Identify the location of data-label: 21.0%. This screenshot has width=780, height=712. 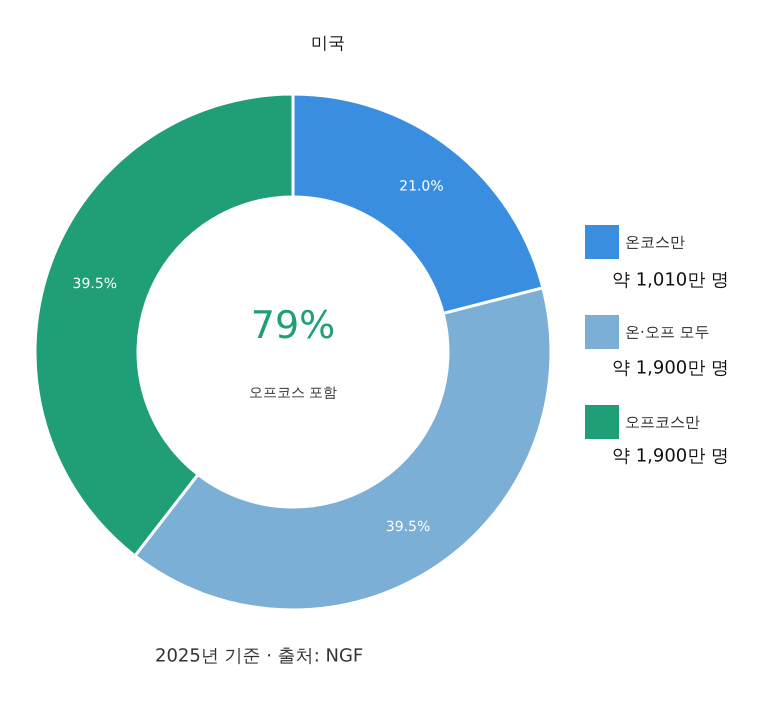
(421, 186).